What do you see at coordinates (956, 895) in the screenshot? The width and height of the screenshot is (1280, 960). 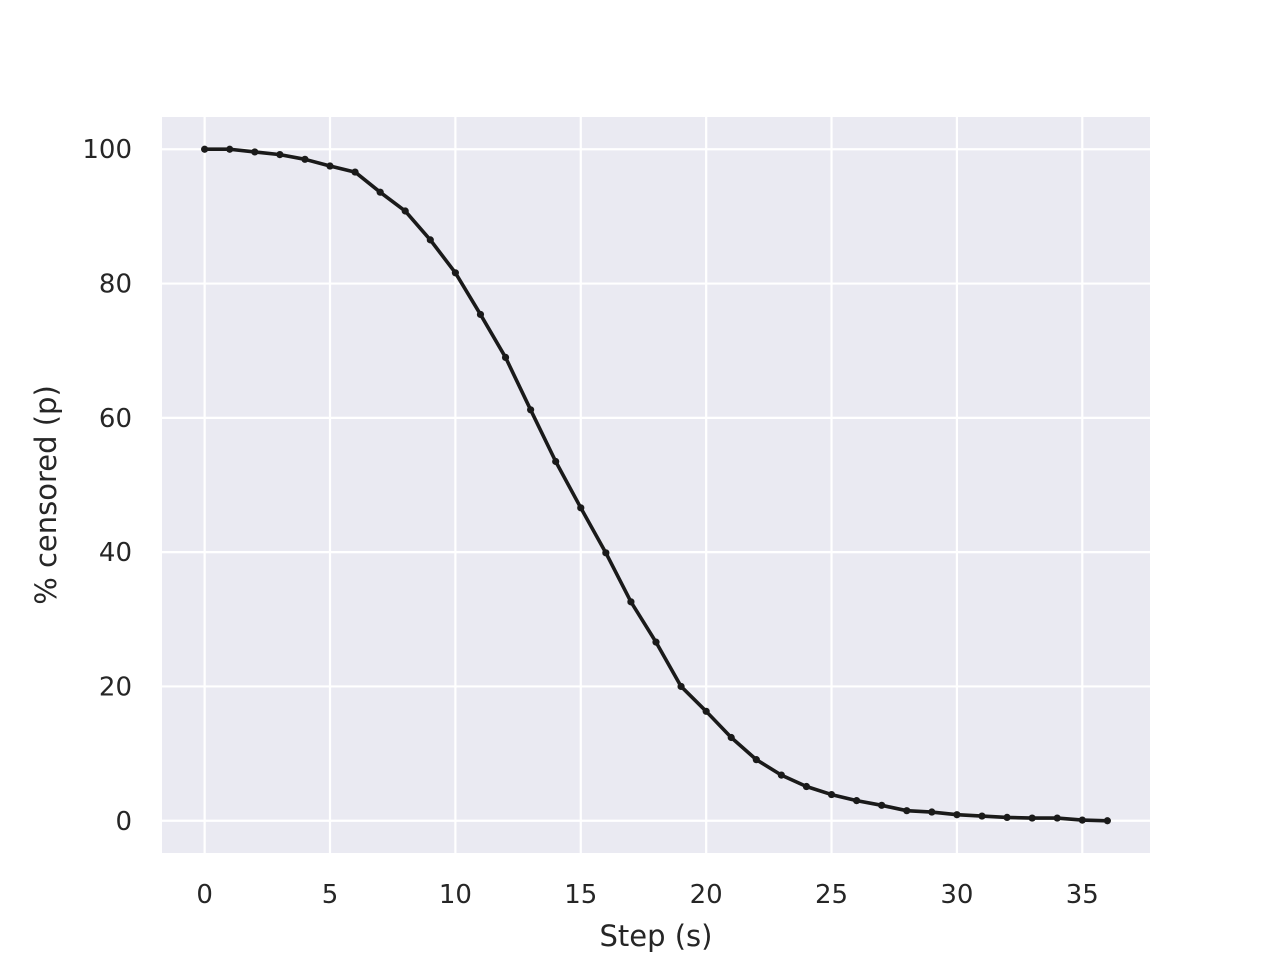 I see `x-tick-label: 30` at bounding box center [956, 895].